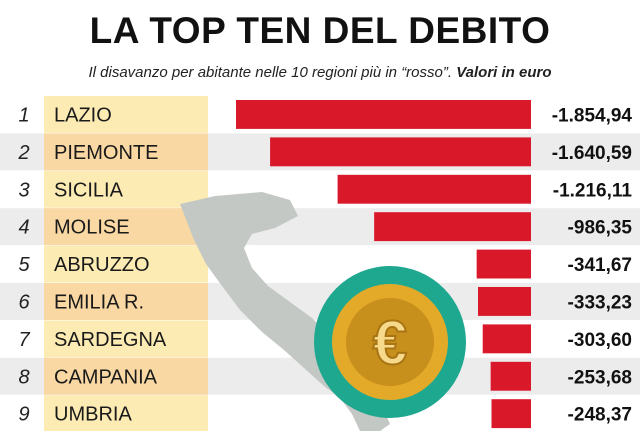 This screenshot has height=431, width=640. Describe the element at coordinates (23, 115) in the screenshot. I see `rank-label: 1` at that location.